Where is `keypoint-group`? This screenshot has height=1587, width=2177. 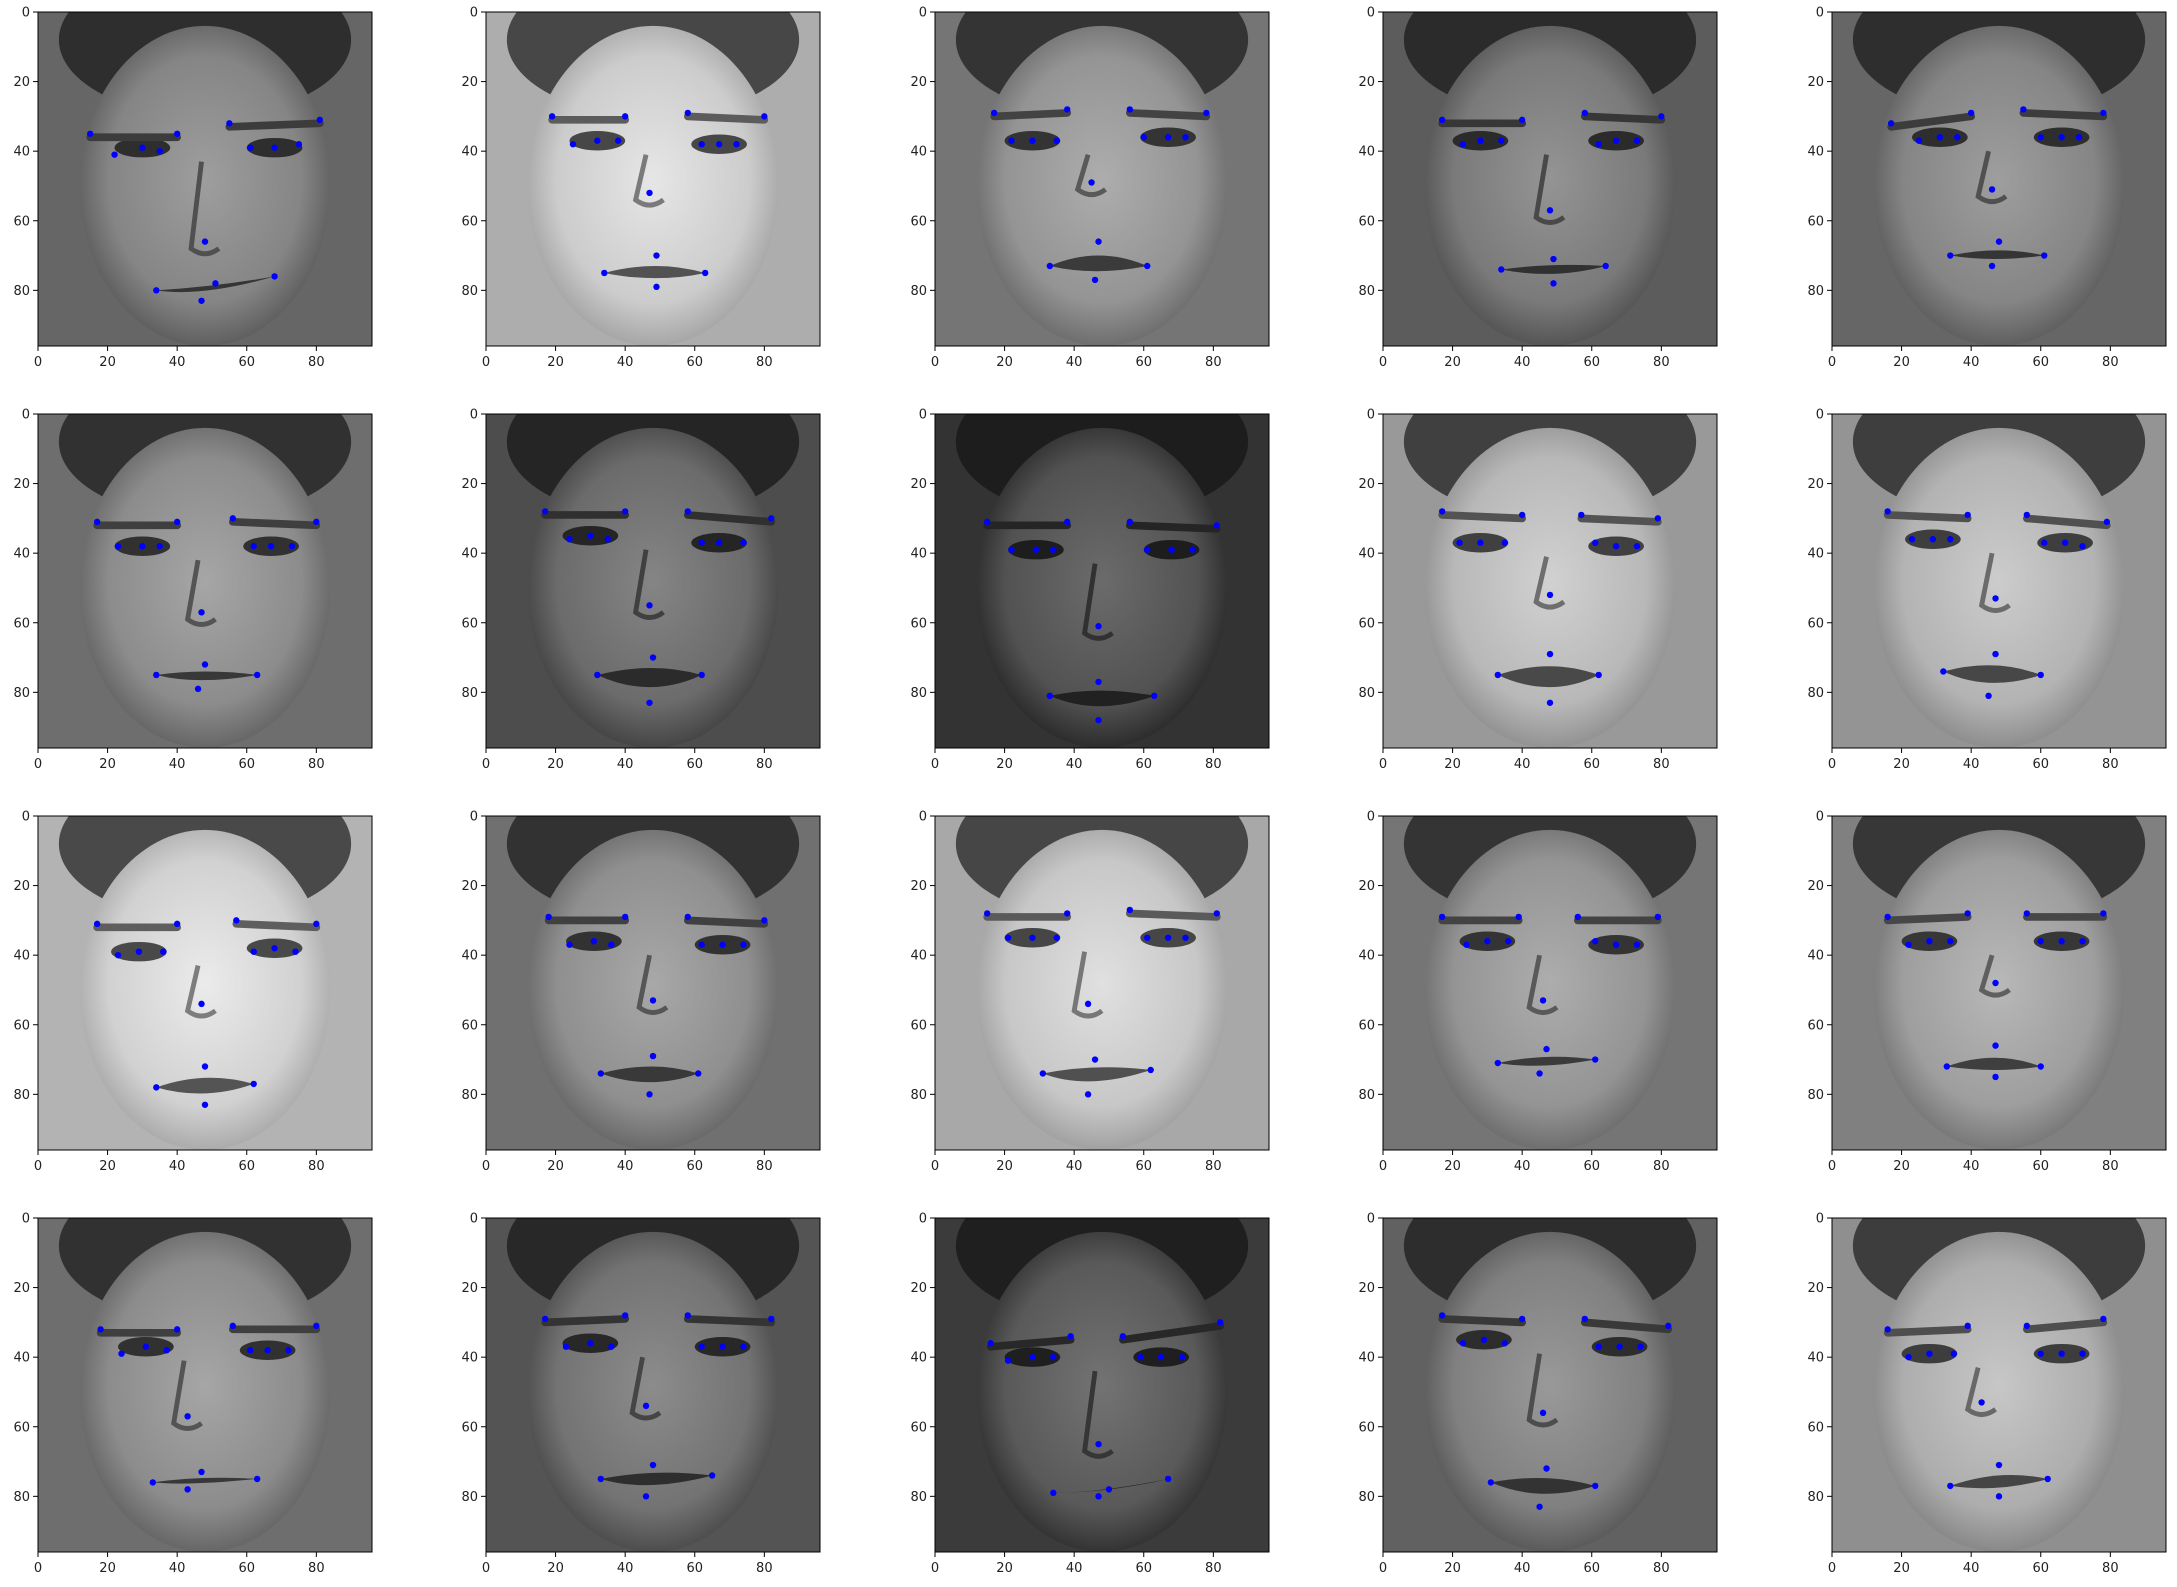 keypoint-group is located at coordinates (1997, 604).